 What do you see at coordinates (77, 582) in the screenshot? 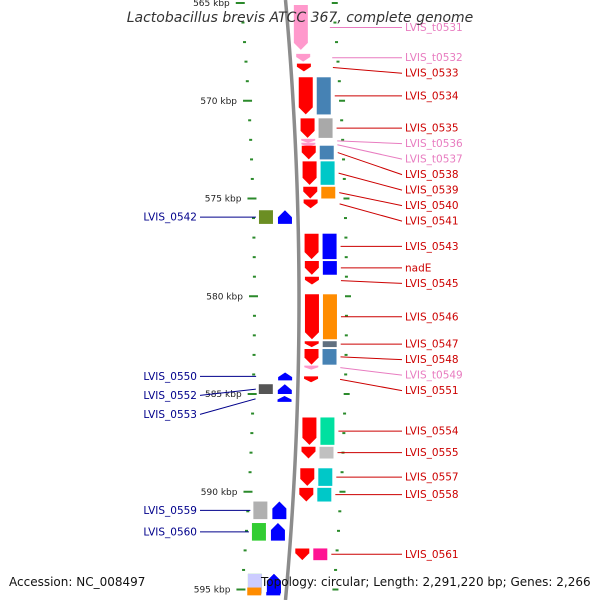
I see `accession-text: Accession: NC_008497` at bounding box center [77, 582].